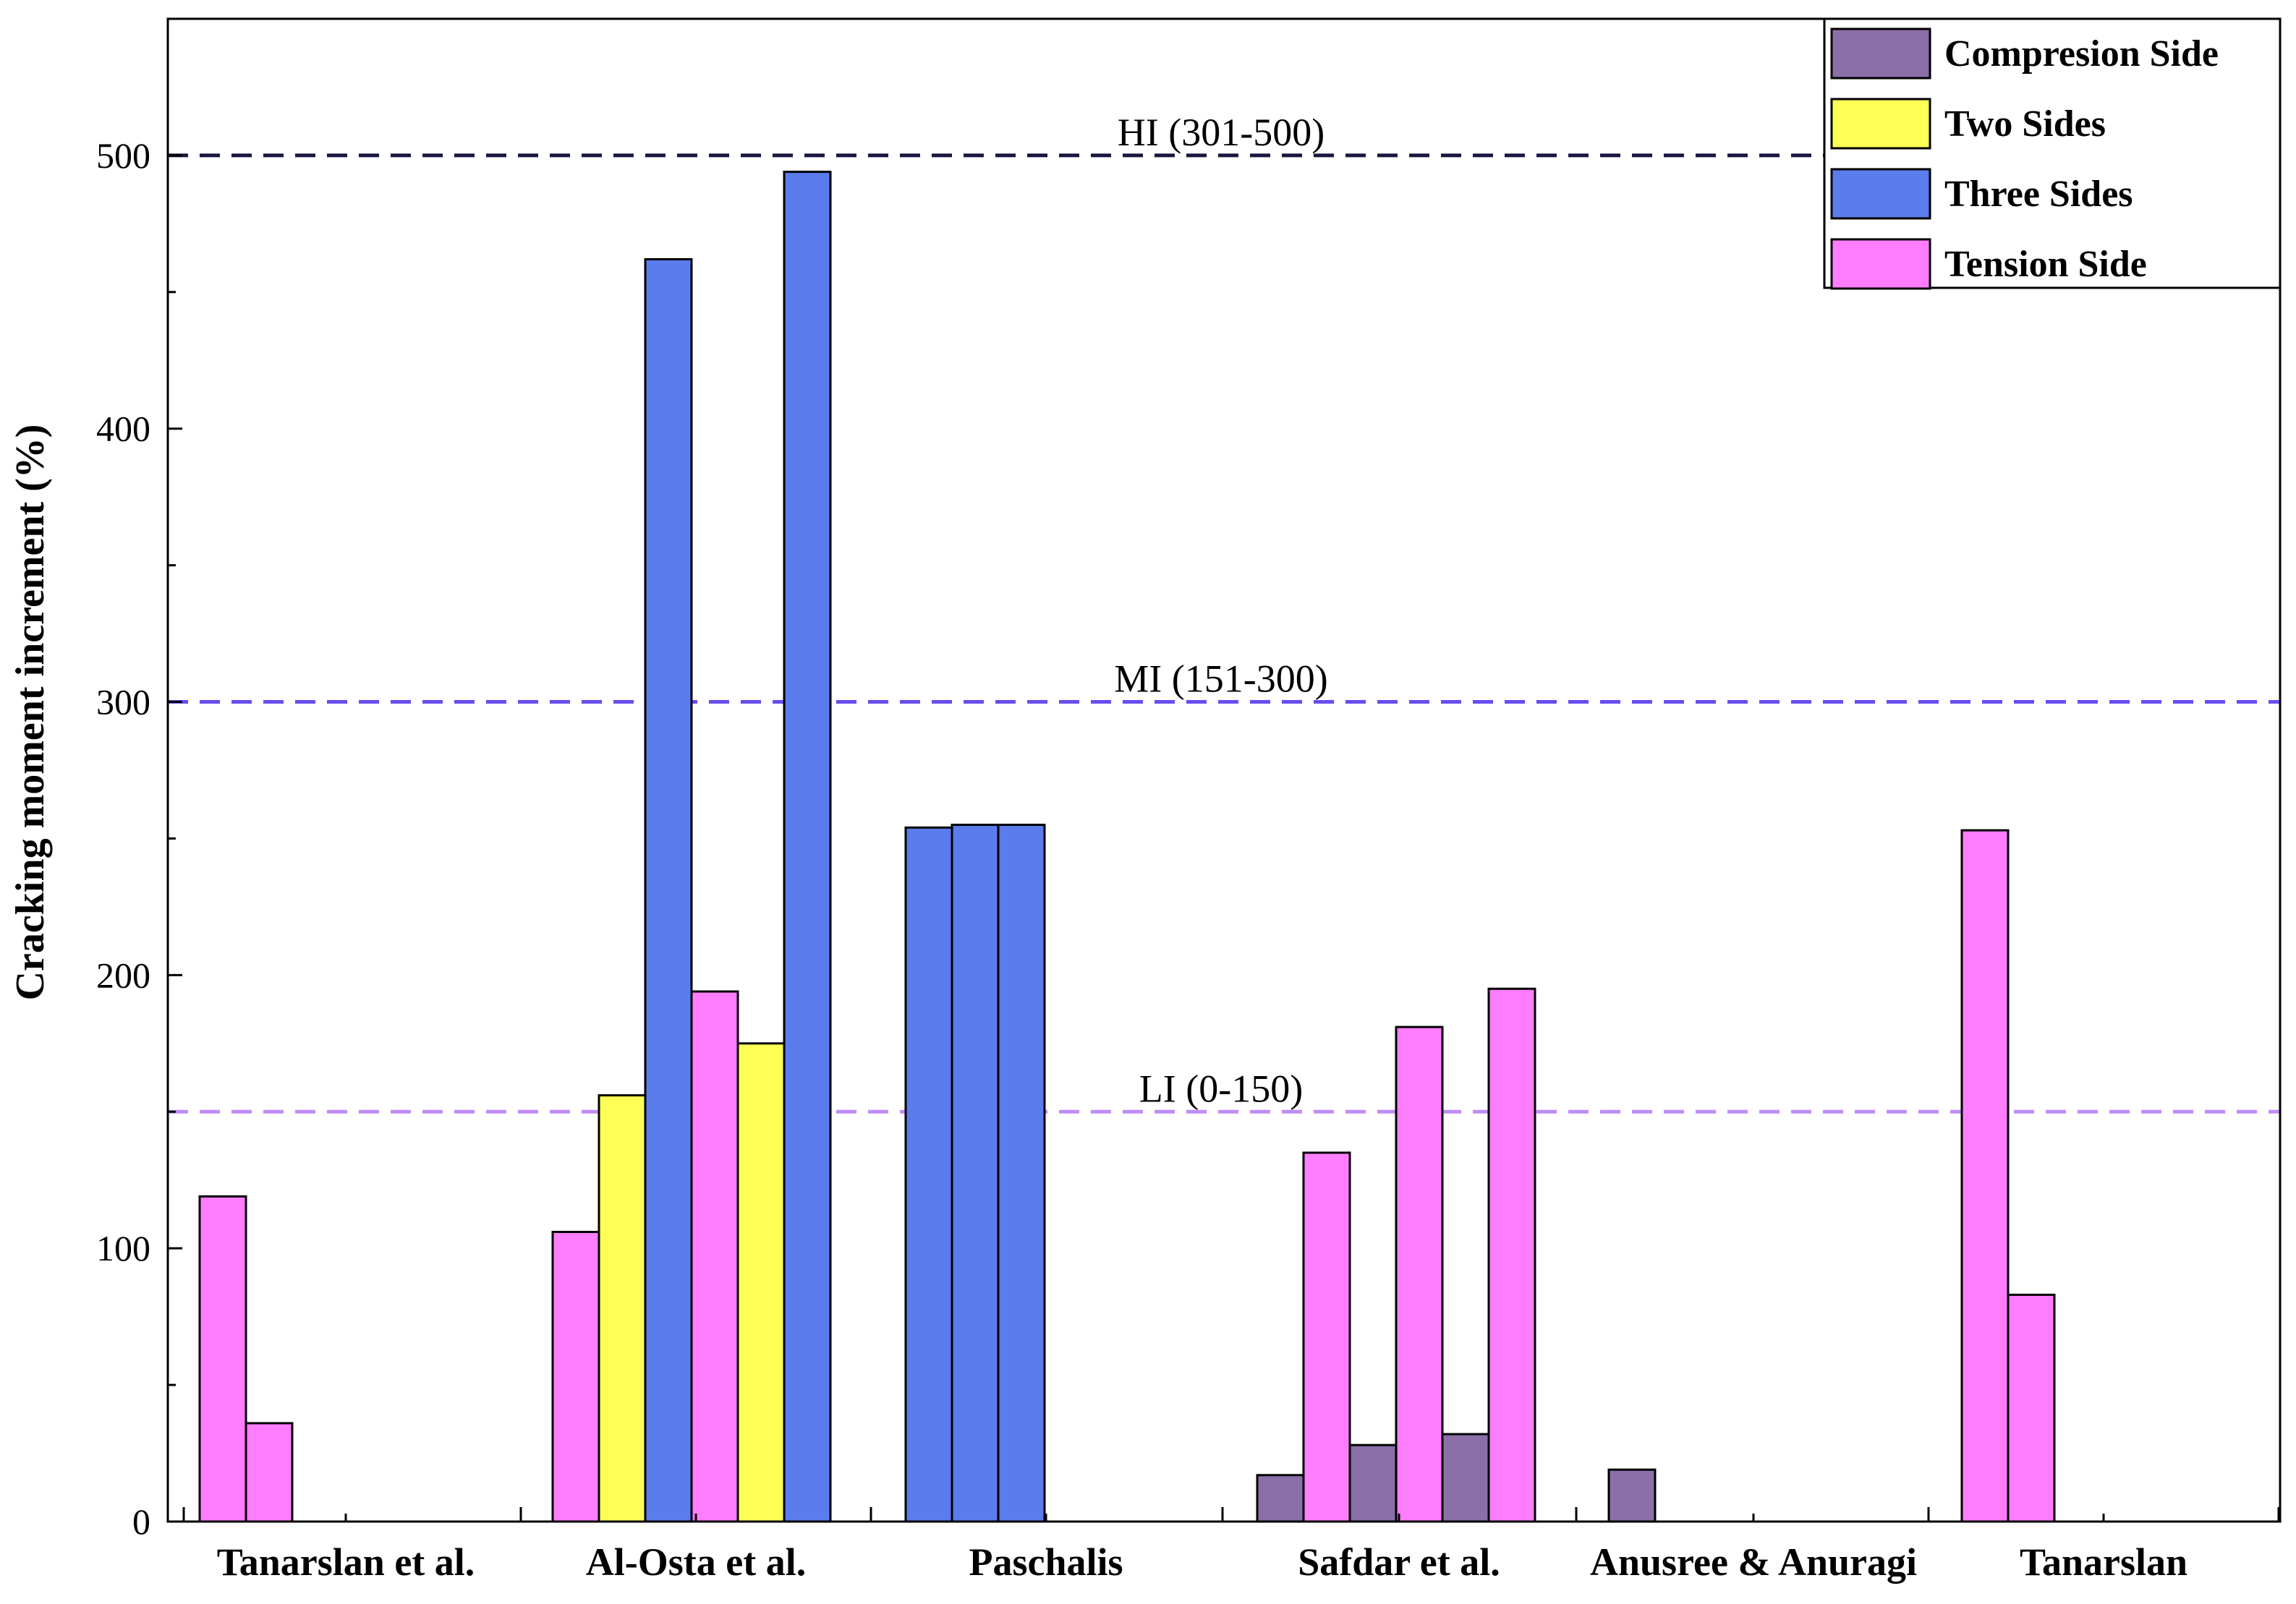  What do you see at coordinates (1399, 1562) in the screenshot?
I see `x-tick-label: Safdar et al.` at bounding box center [1399, 1562].